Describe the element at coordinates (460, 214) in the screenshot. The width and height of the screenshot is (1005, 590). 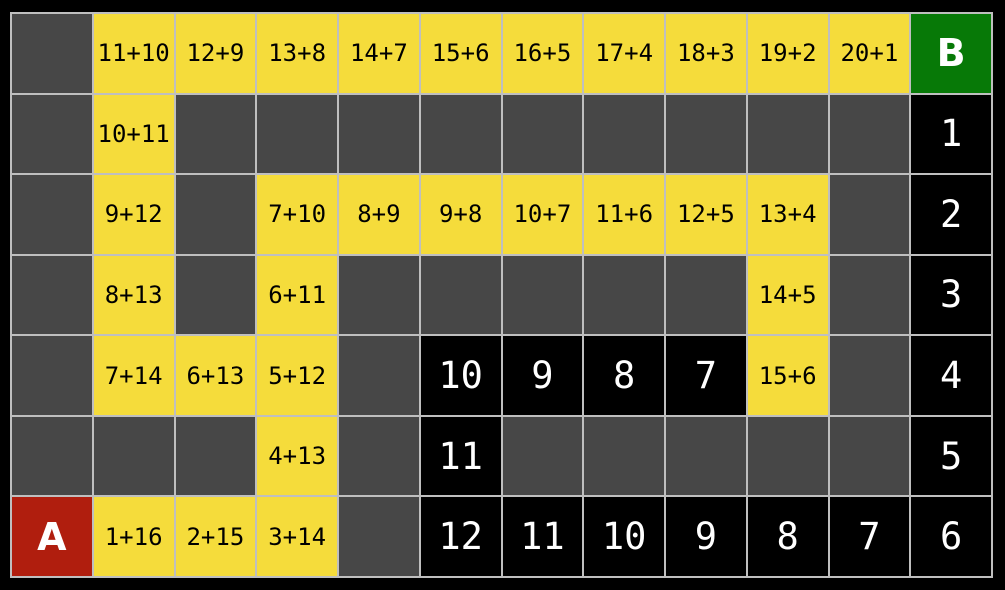
I see `path-cell: 9+8` at that location.